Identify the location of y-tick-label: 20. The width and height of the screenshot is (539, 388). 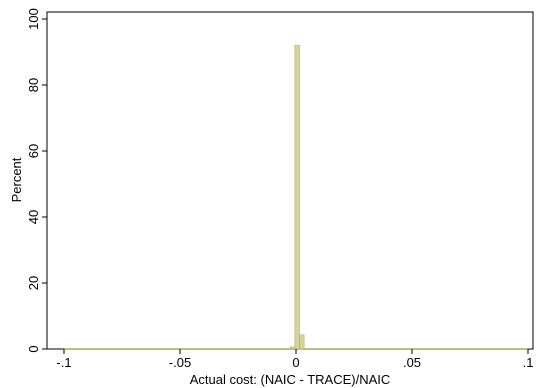
(33, 283).